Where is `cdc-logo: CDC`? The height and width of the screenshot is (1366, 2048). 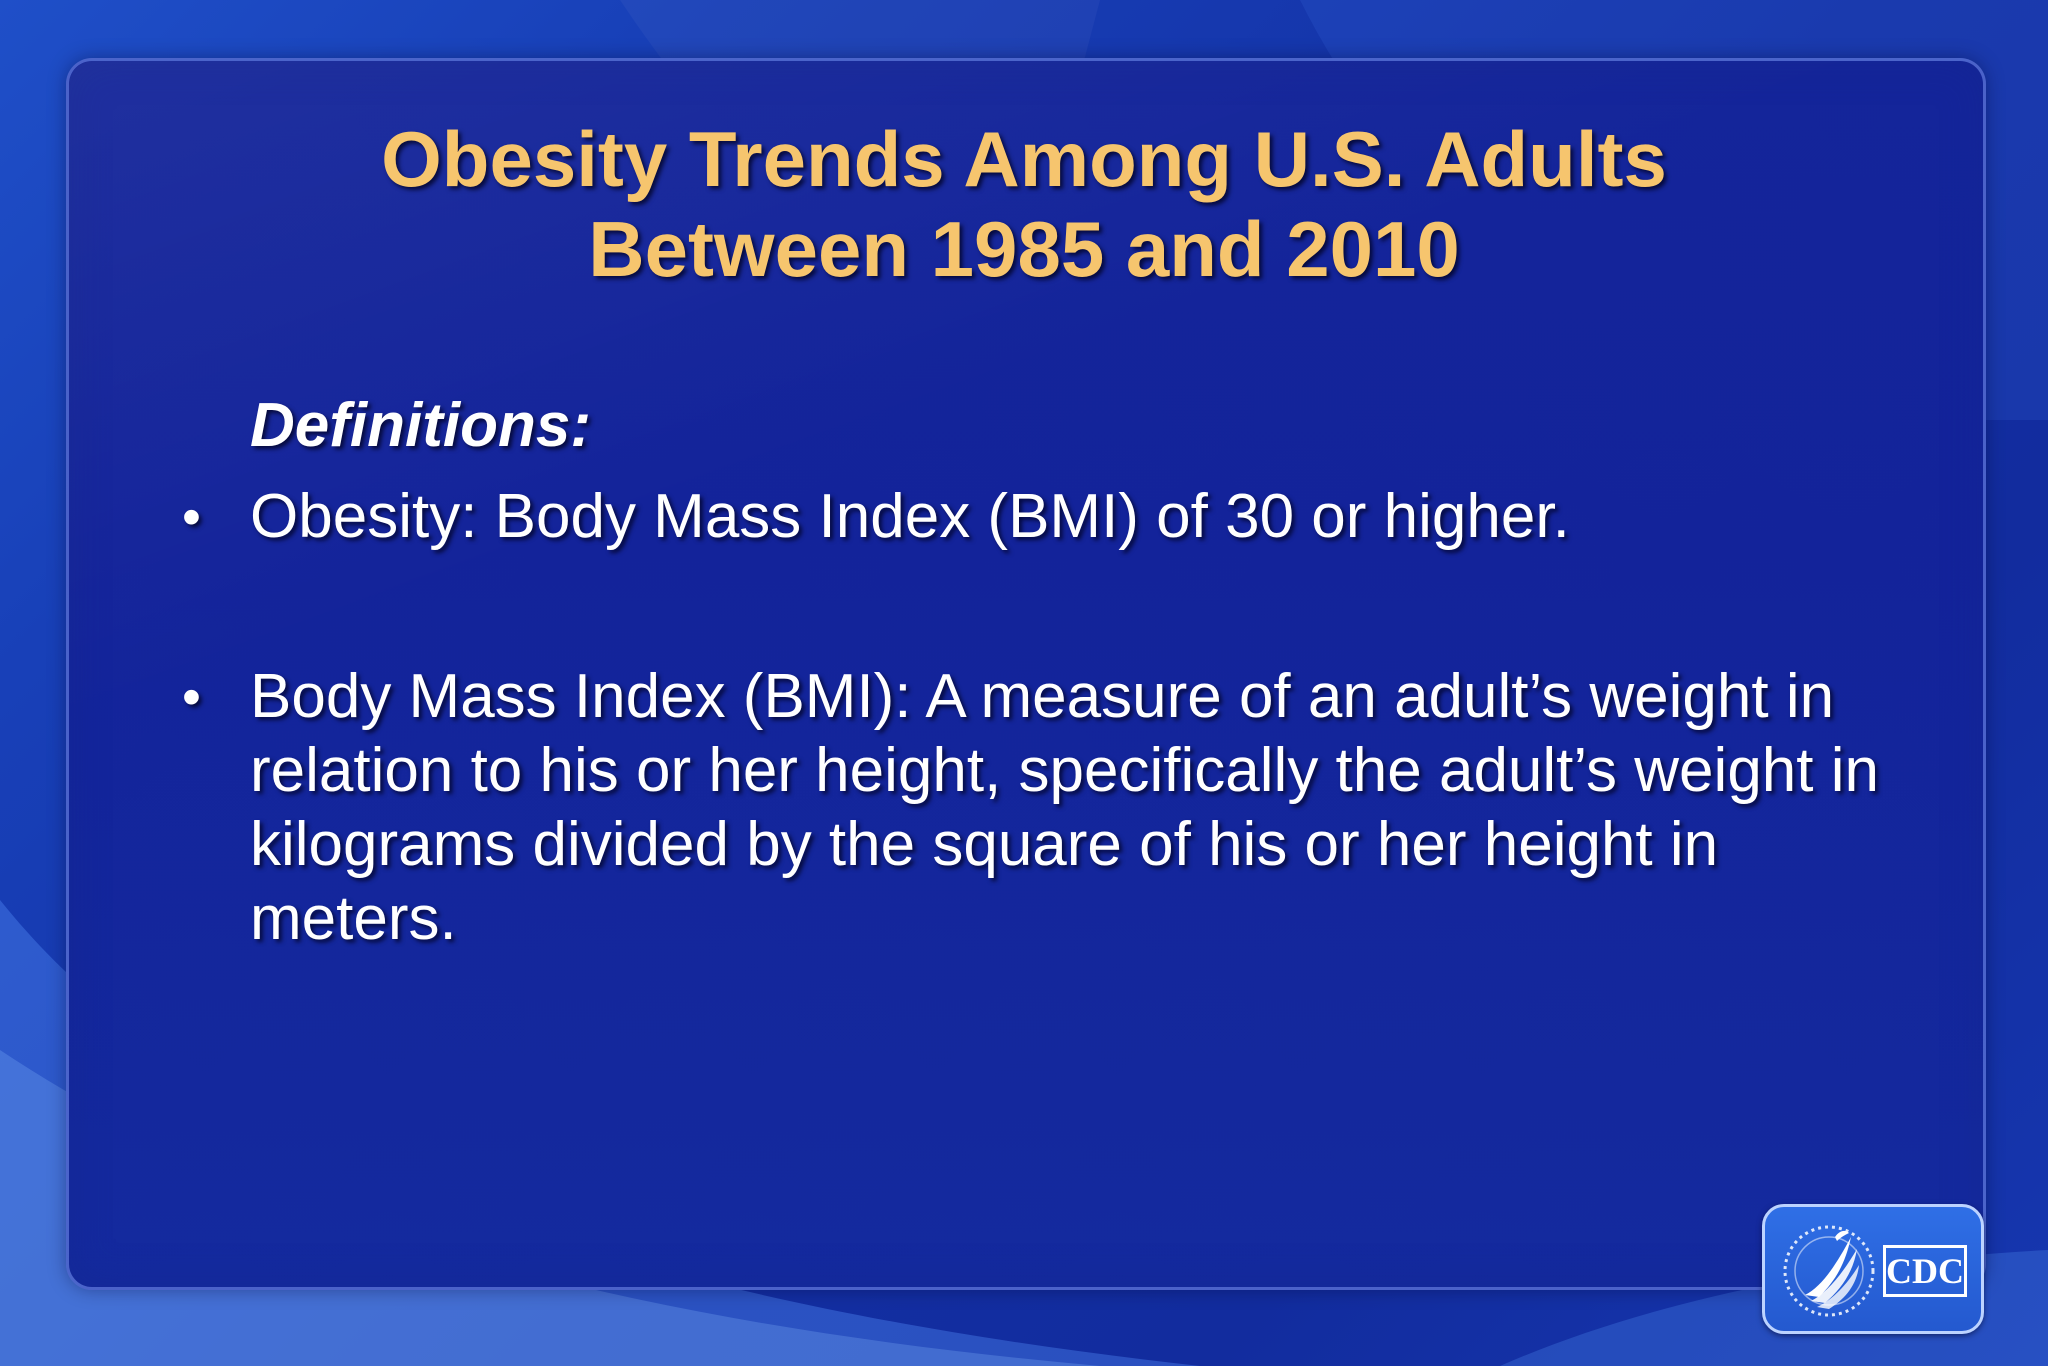 cdc-logo: CDC is located at coordinates (1873, 1269).